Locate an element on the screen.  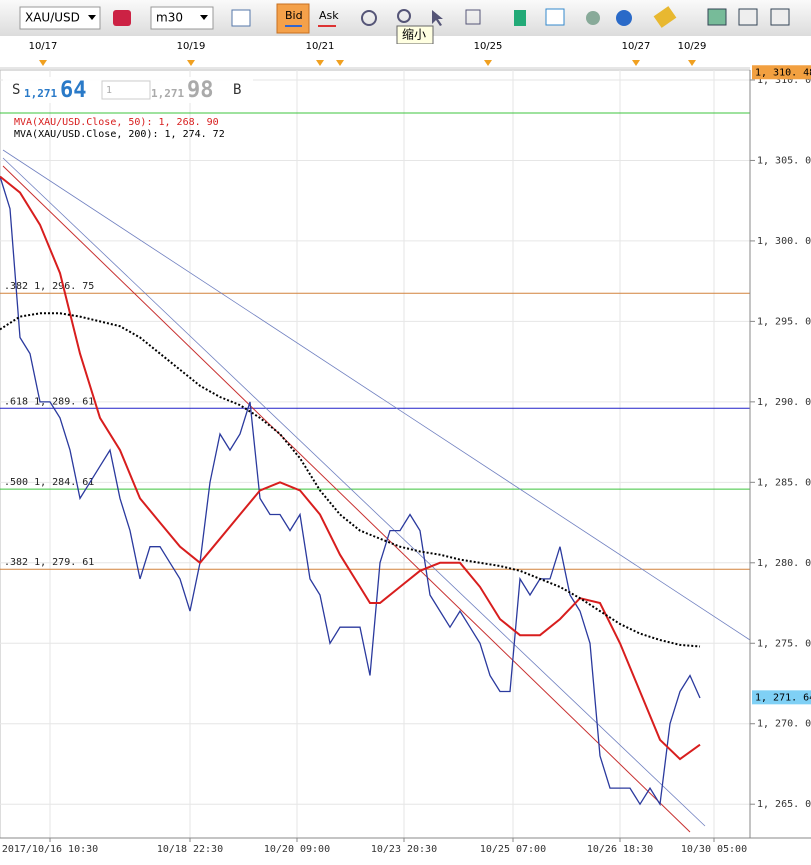
level-label: .500 1, 284. 61 is located at coordinates (49, 482).